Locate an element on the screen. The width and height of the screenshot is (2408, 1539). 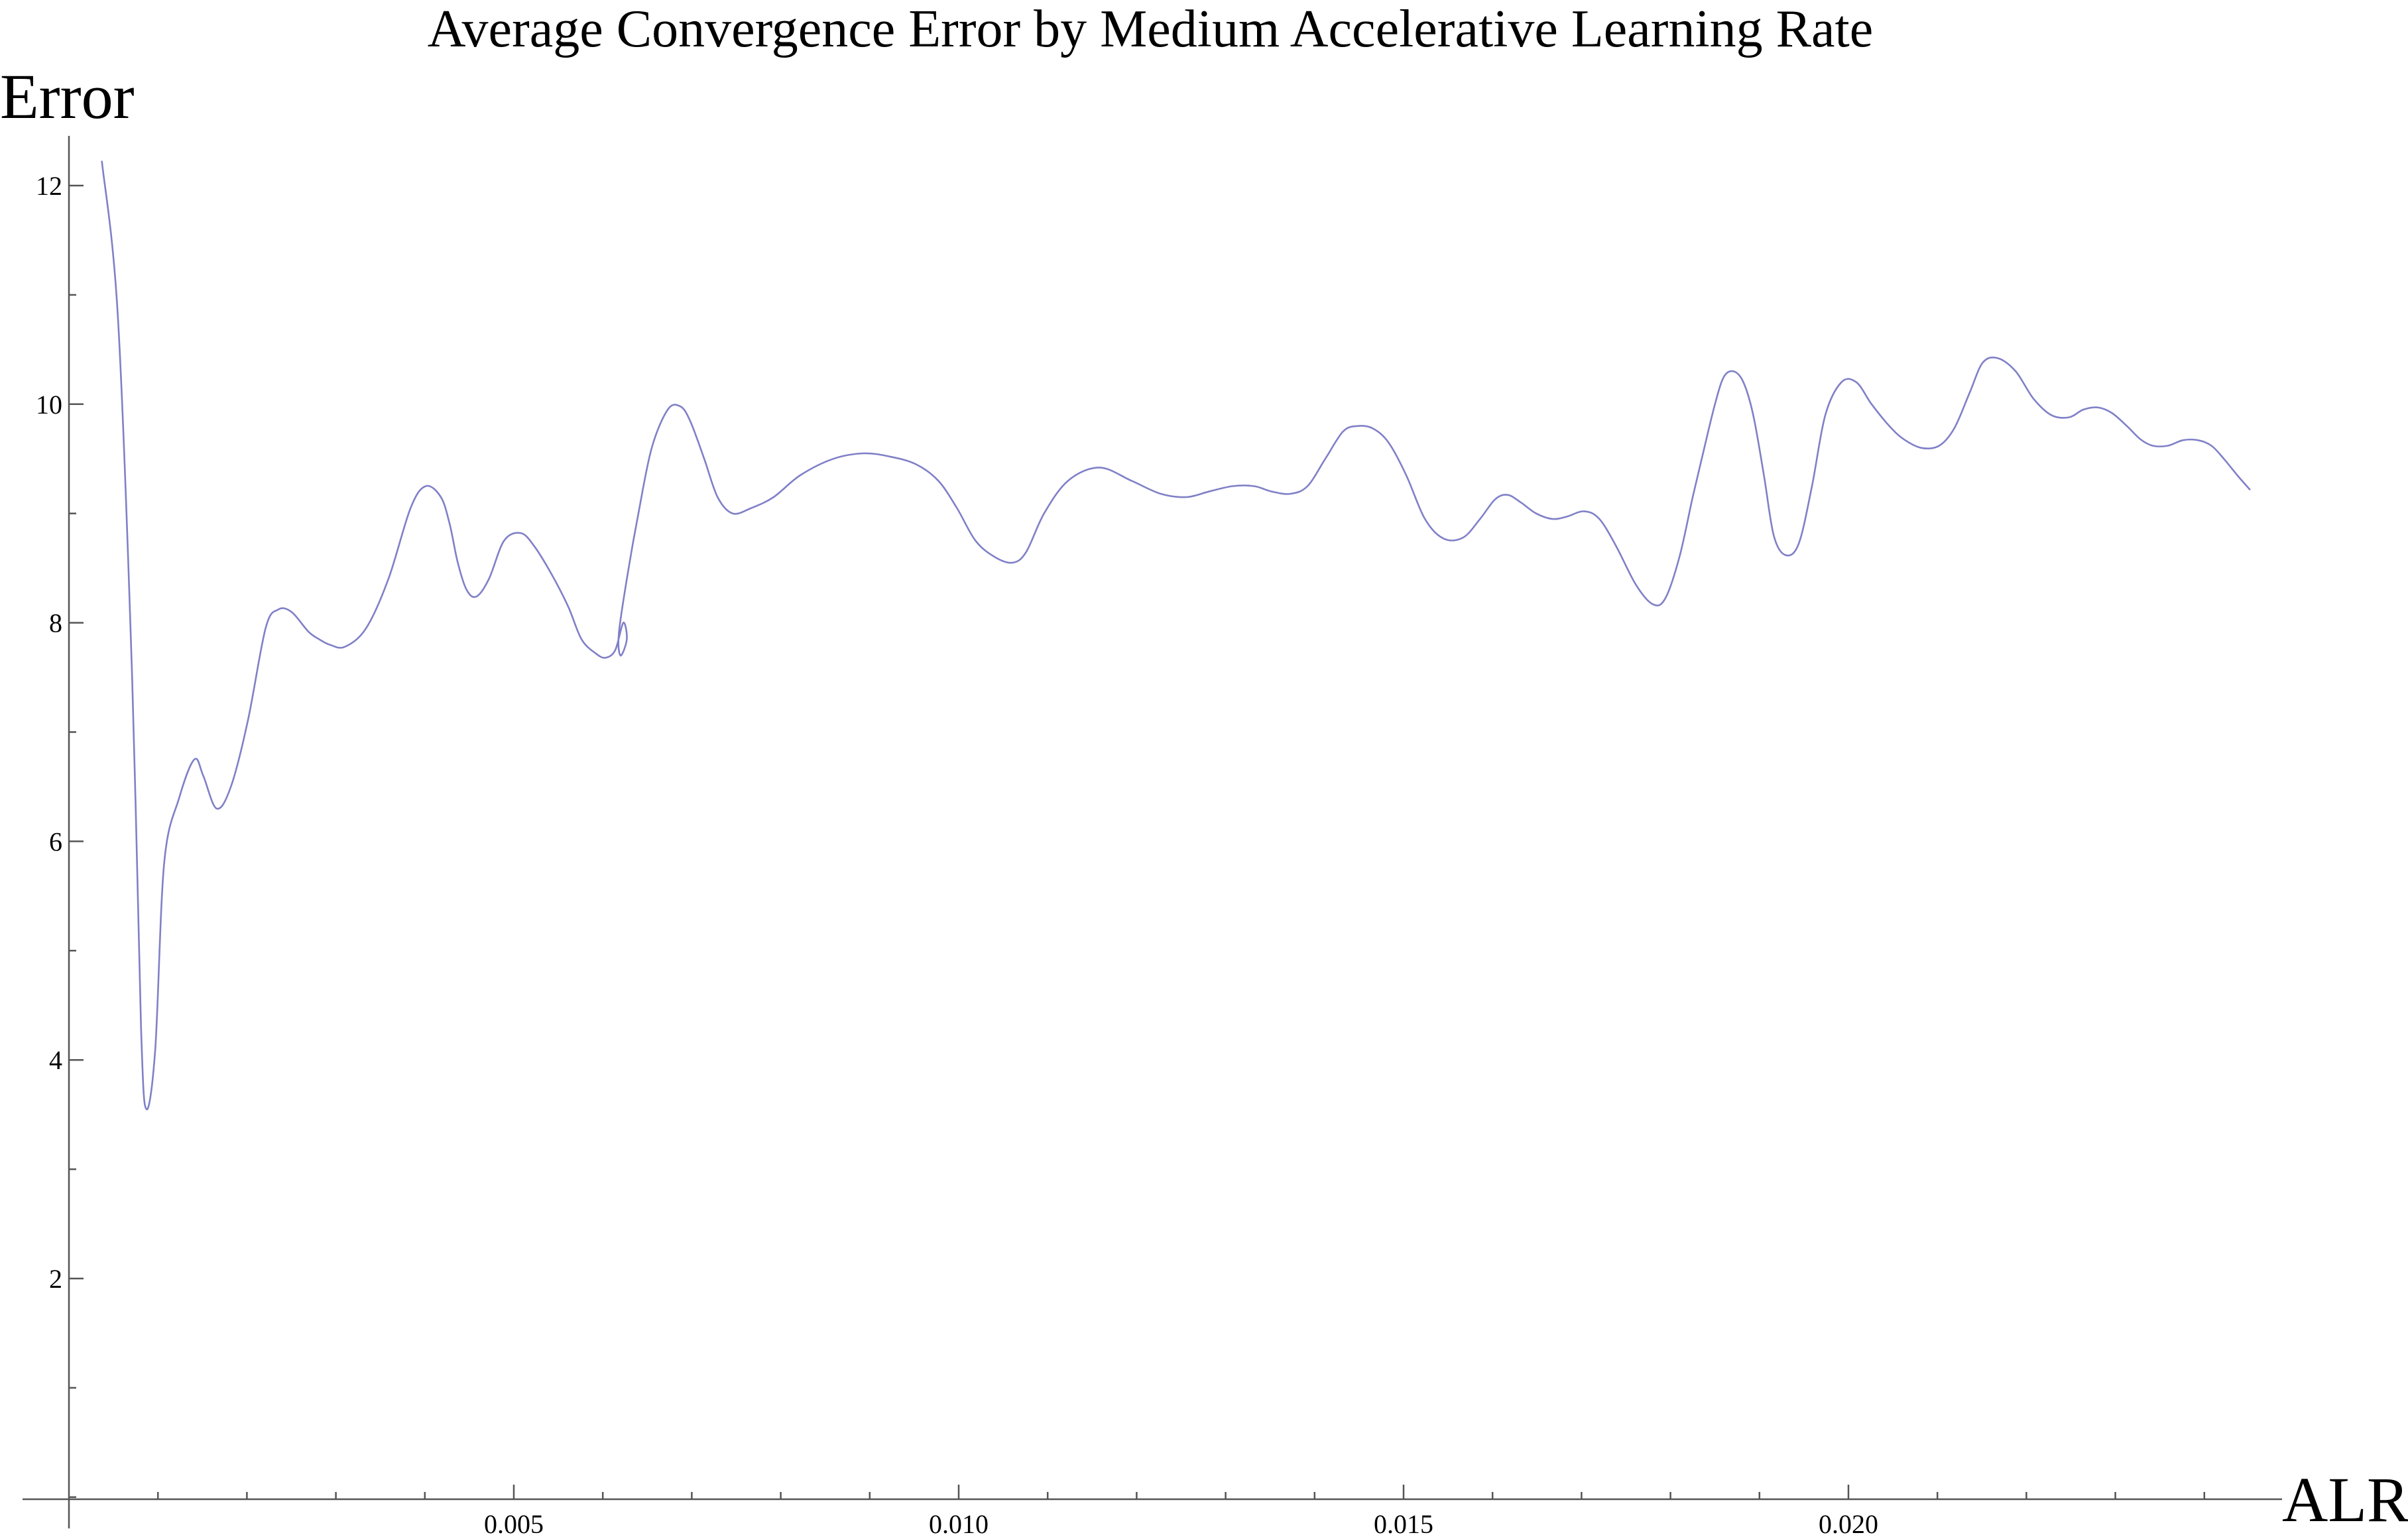
y-tick-label: 2 is located at coordinates (56, 1279).